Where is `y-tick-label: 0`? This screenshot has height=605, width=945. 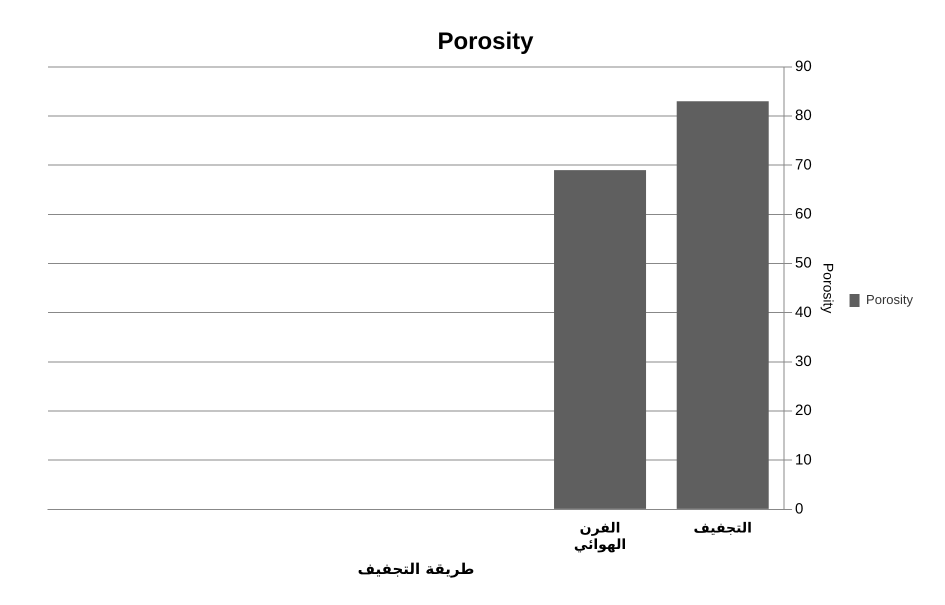
y-tick-label: 0 is located at coordinates (799, 509).